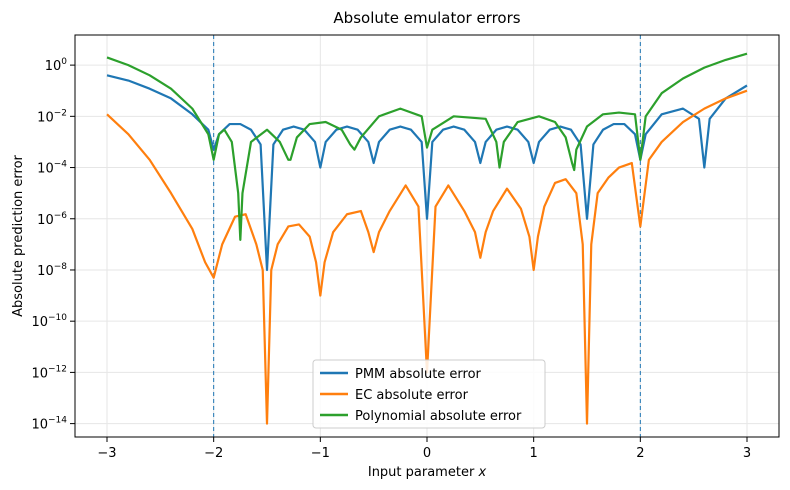 The height and width of the screenshot is (490, 790). What do you see at coordinates (213, 453) in the screenshot?
I see `x-tick-label: −2` at bounding box center [213, 453].